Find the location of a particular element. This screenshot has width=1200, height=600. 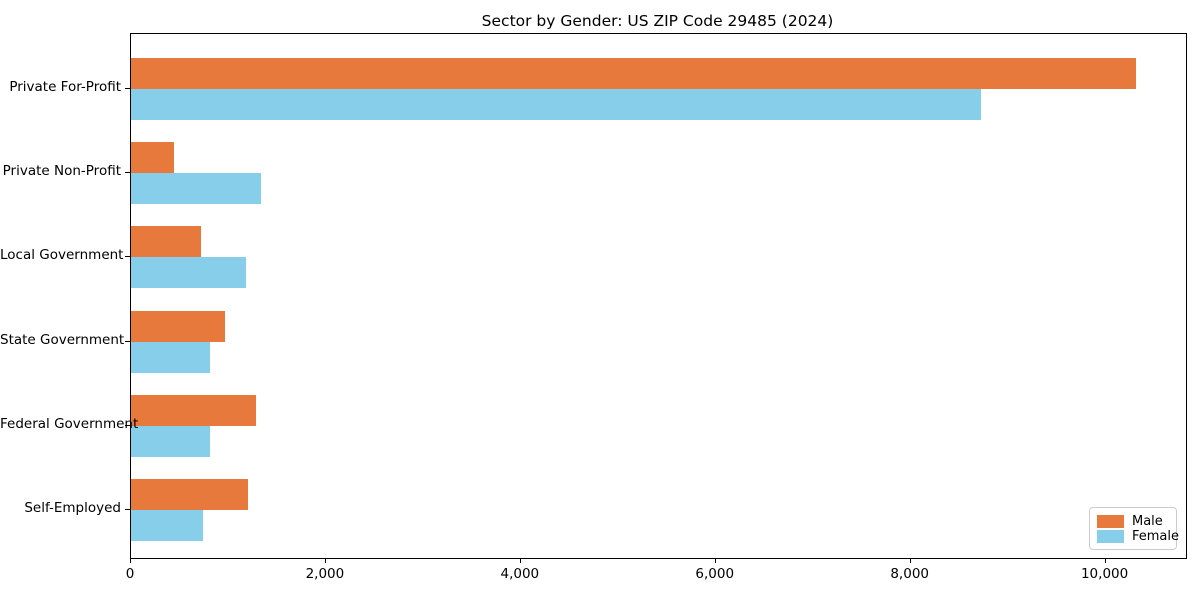

legend-entry: Female is located at coordinates (1138, 536).